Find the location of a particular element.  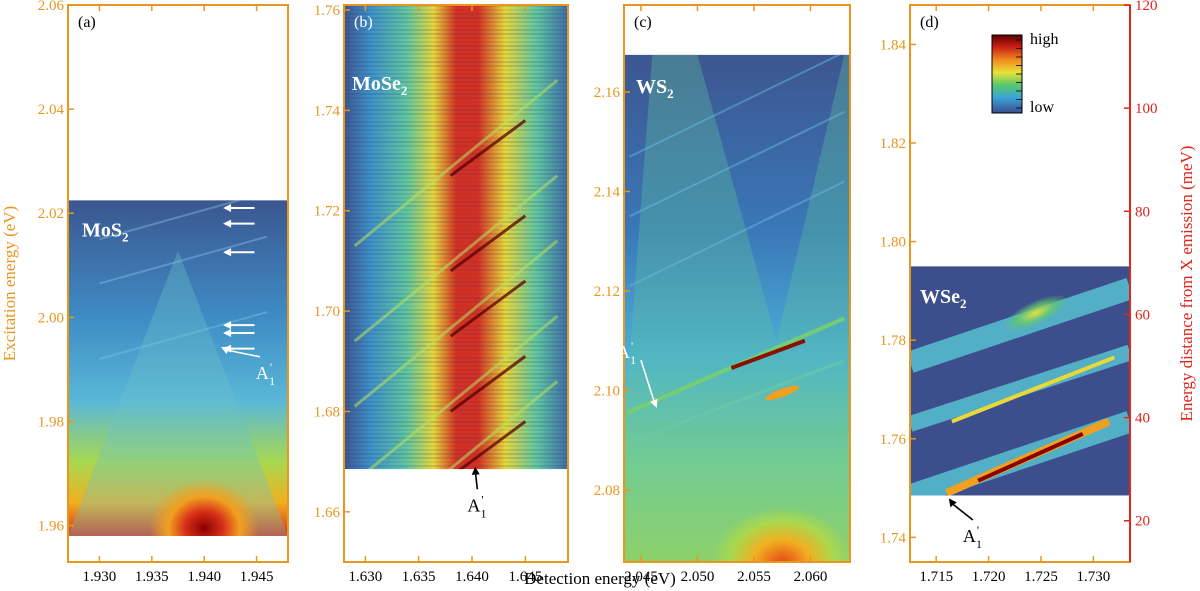

material-label: WSe2 is located at coordinates (943, 298).